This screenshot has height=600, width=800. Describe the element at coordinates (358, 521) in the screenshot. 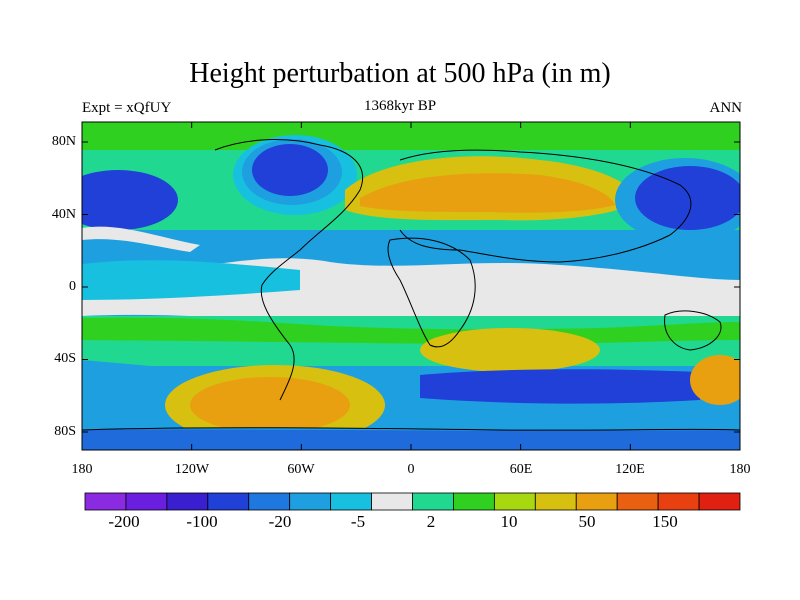

I see `colorbar-label: -5` at that location.